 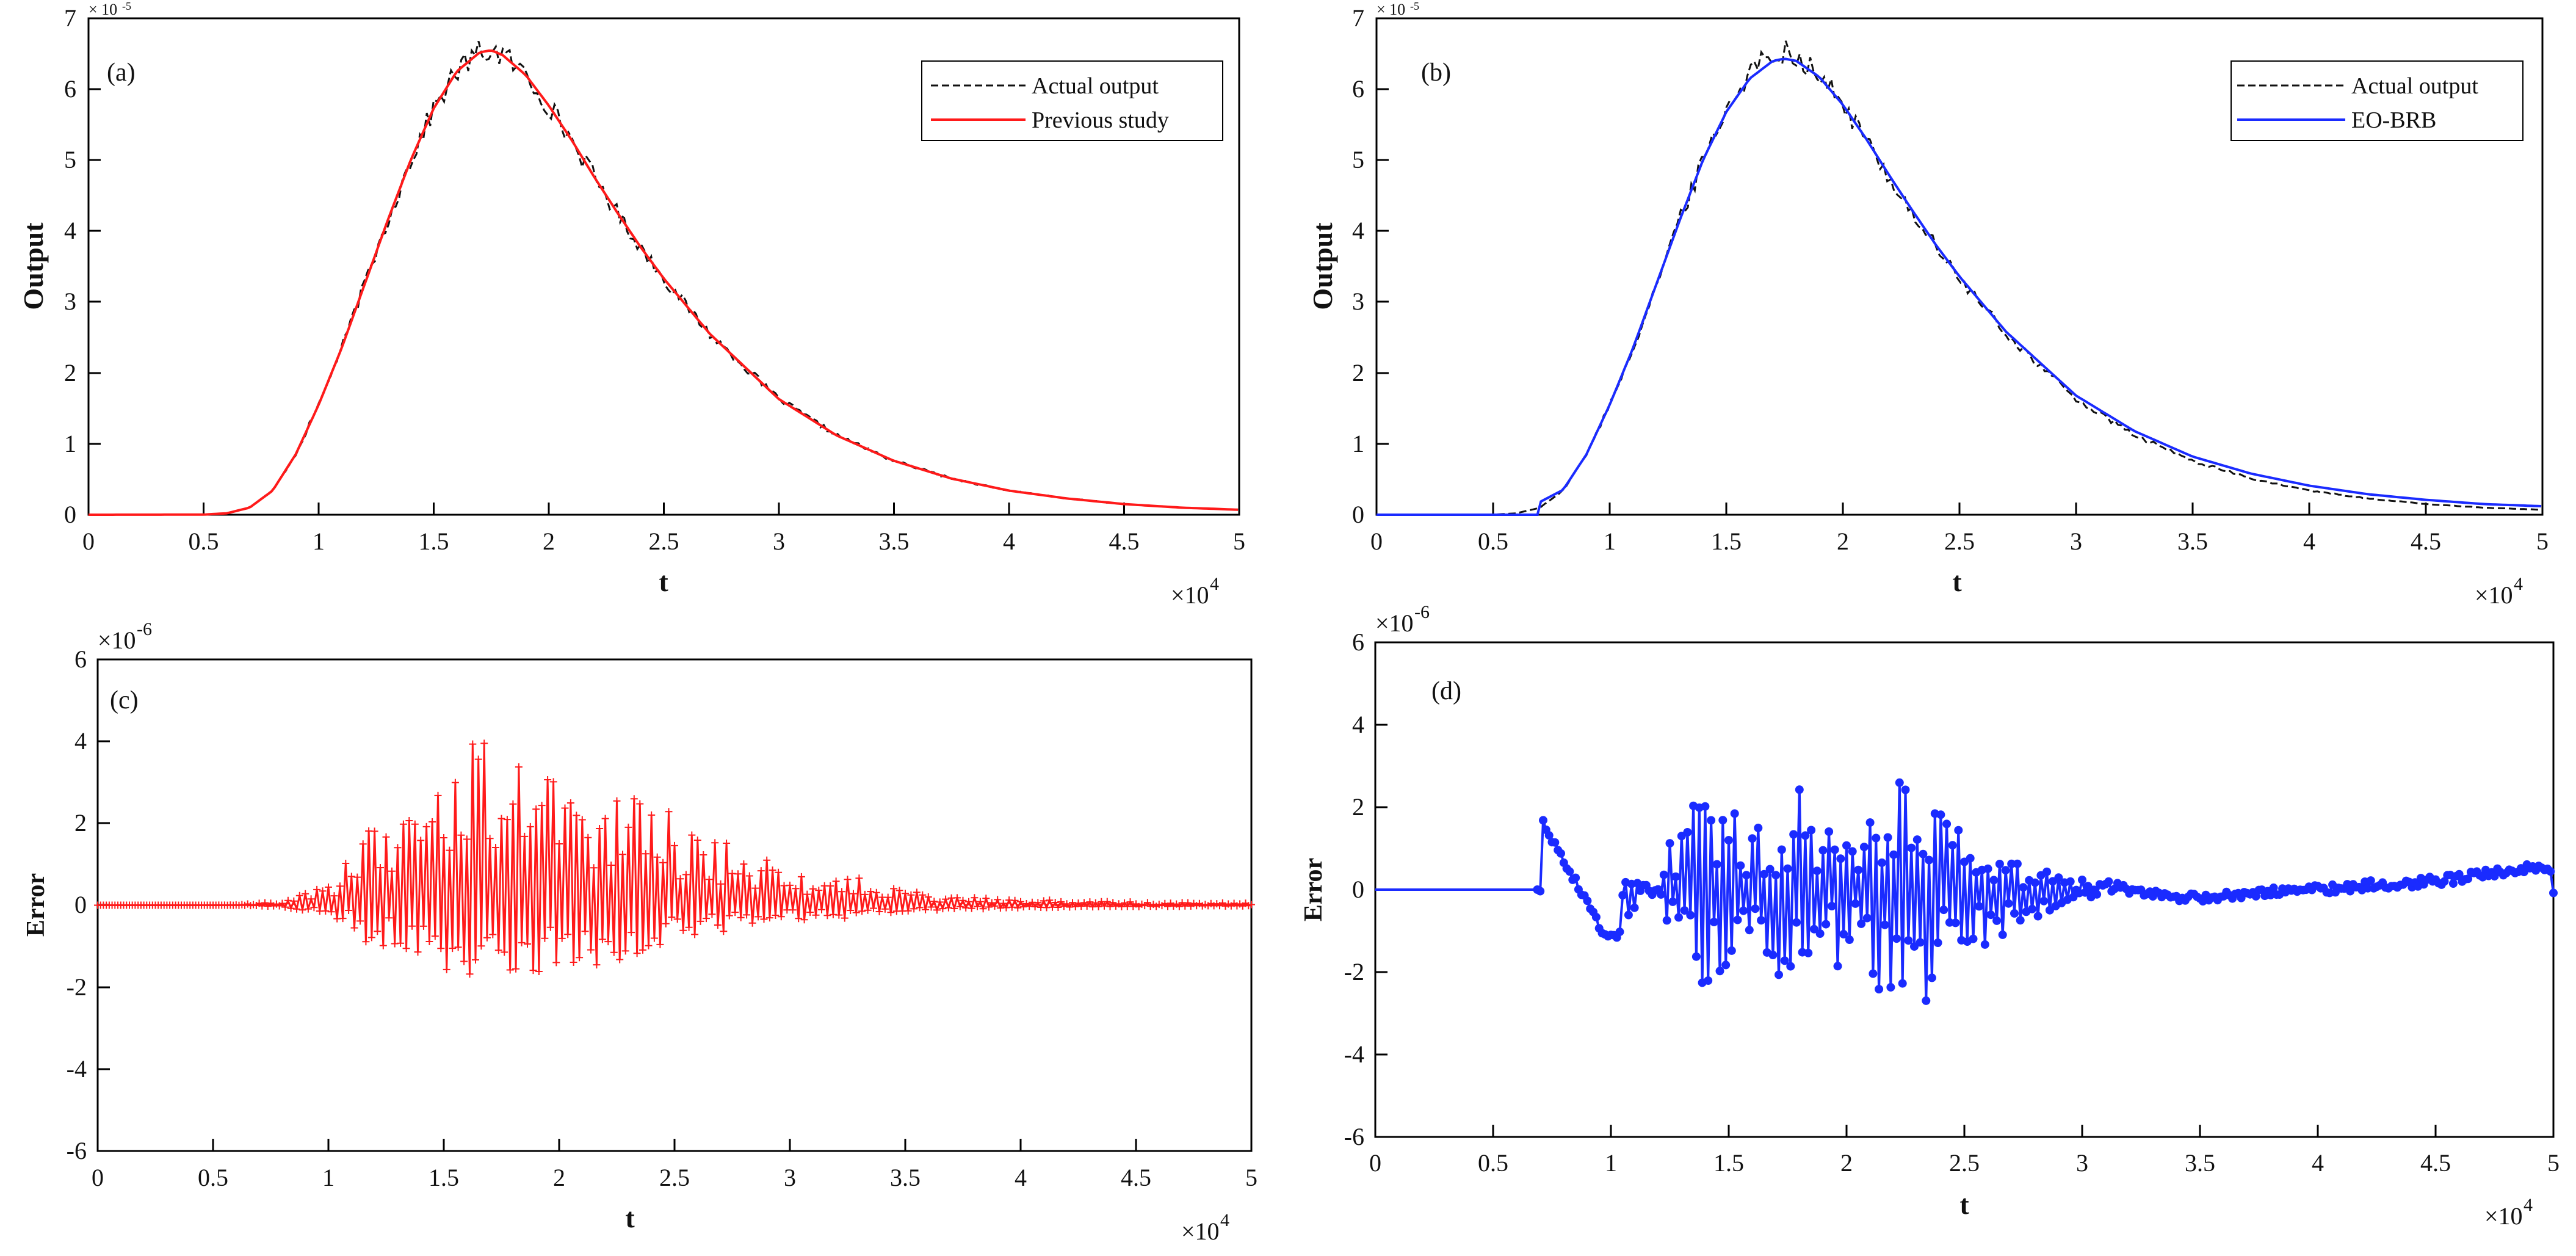 What do you see at coordinates (790, 1177) in the screenshot?
I see `x-tick-label: 3` at bounding box center [790, 1177].